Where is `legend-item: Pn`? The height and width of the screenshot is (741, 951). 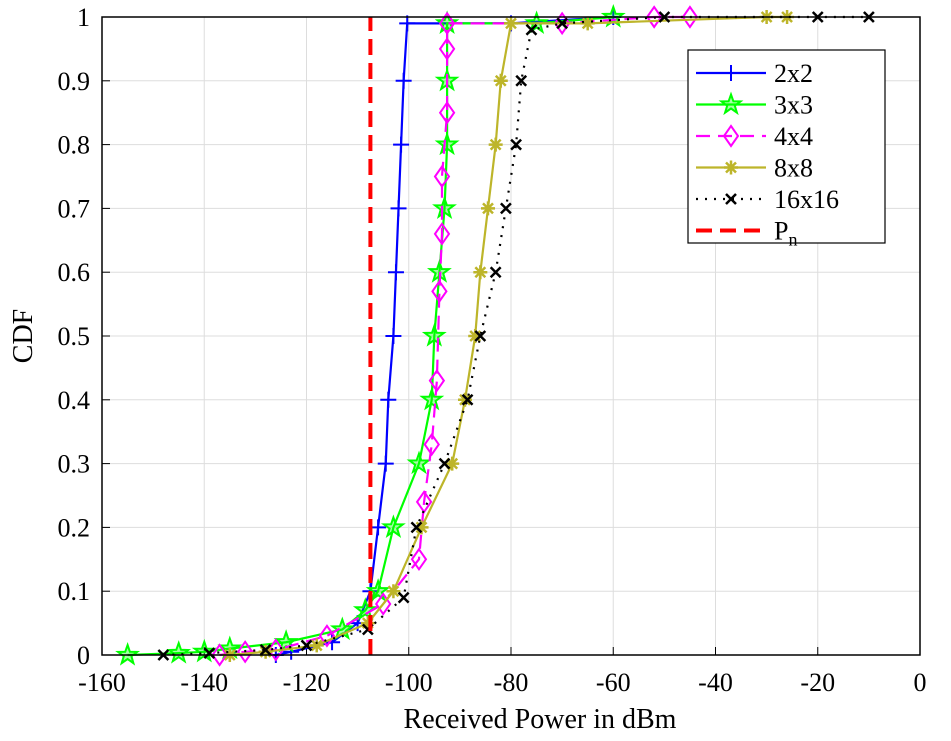 legend-item: Pn is located at coordinates (746, 233).